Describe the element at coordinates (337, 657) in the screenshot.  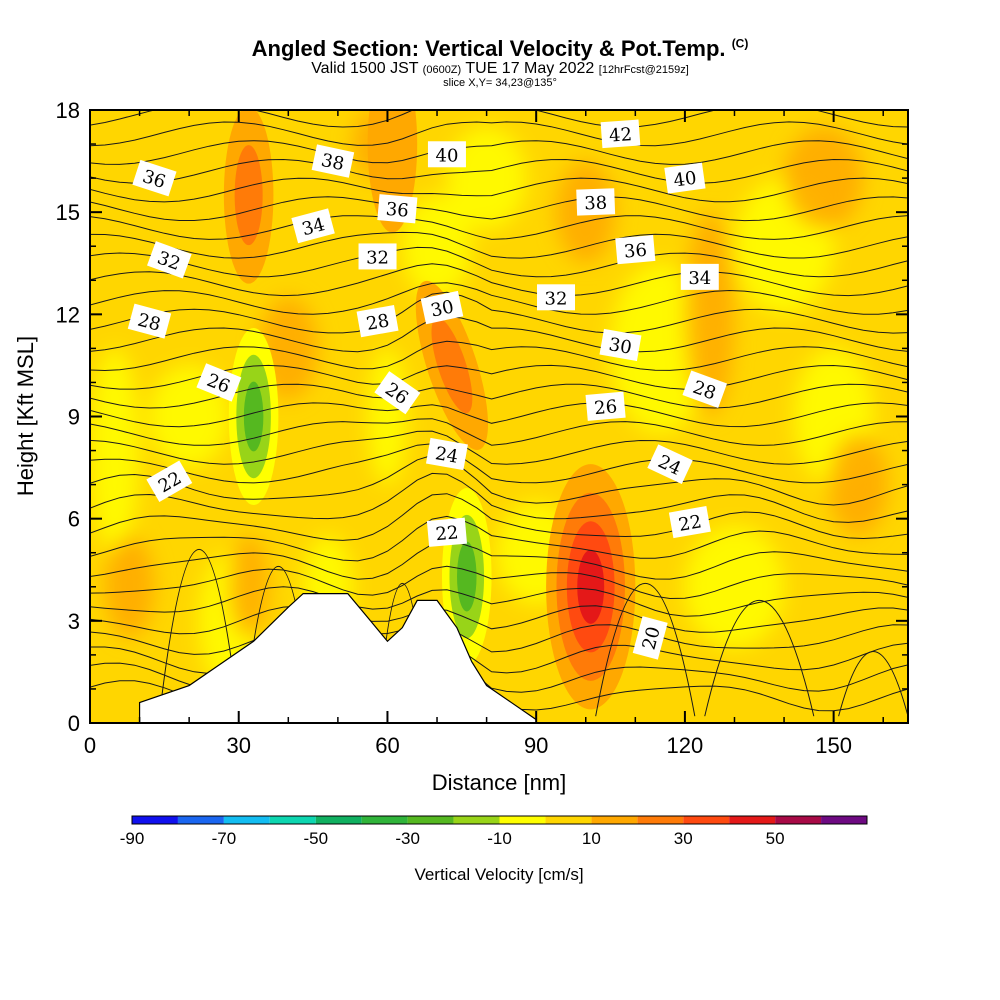
I see `terrain-mask` at that location.